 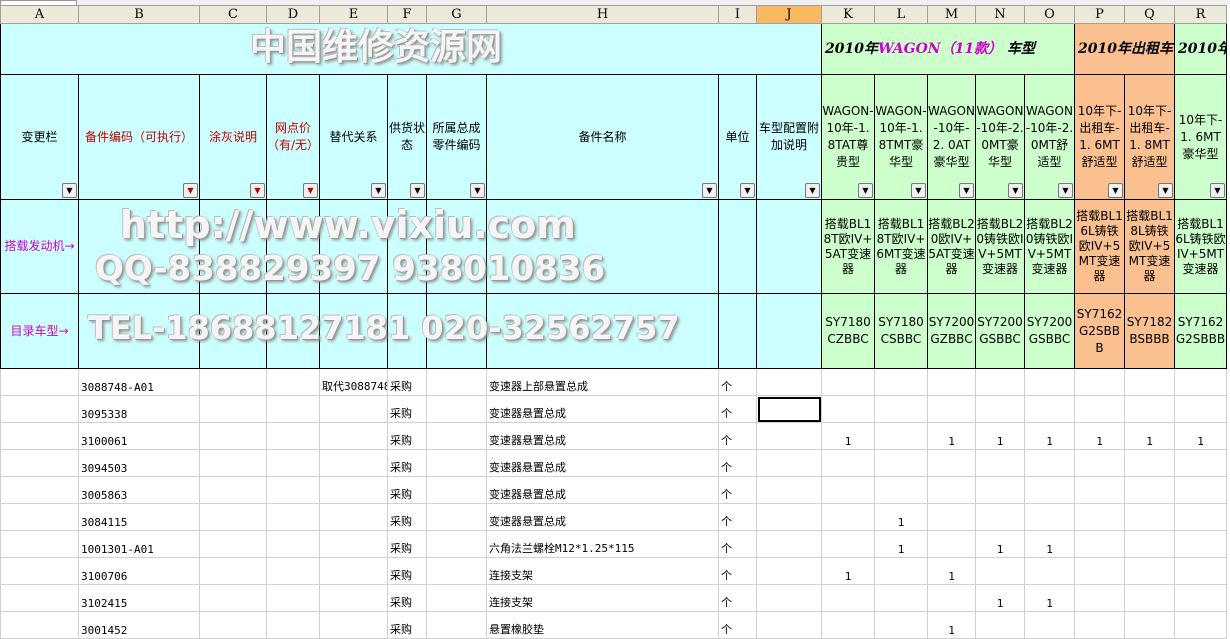 What do you see at coordinates (1149, 246) in the screenshot?
I see `engine-cell: 搭载BL18L铸铁欧IV+5MT变速器` at bounding box center [1149, 246].